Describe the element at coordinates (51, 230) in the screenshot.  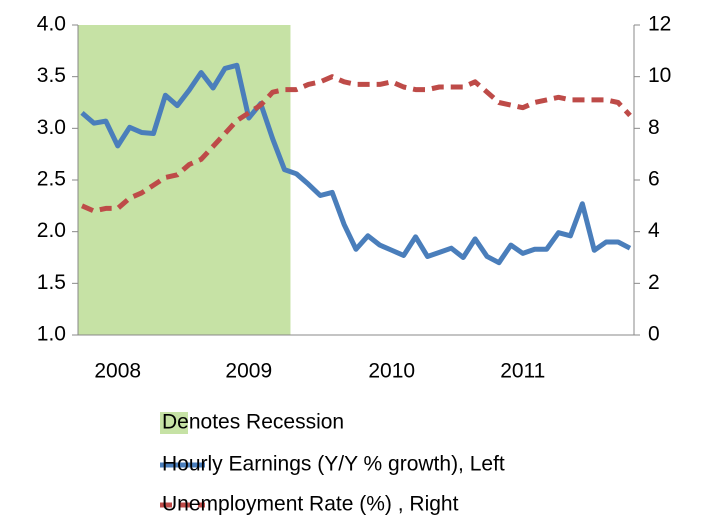
I see `y-tick-label: 2.0` at that location.